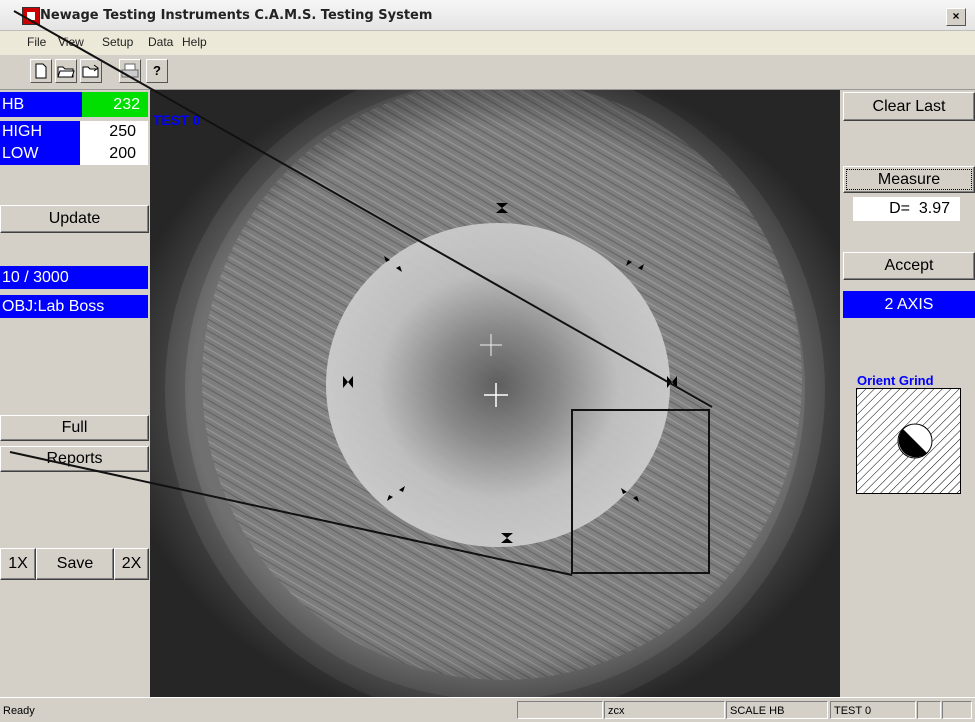 The height and width of the screenshot is (722, 975). Describe the element at coordinates (560, 710) in the screenshot. I see `status-cell-empty` at that location.